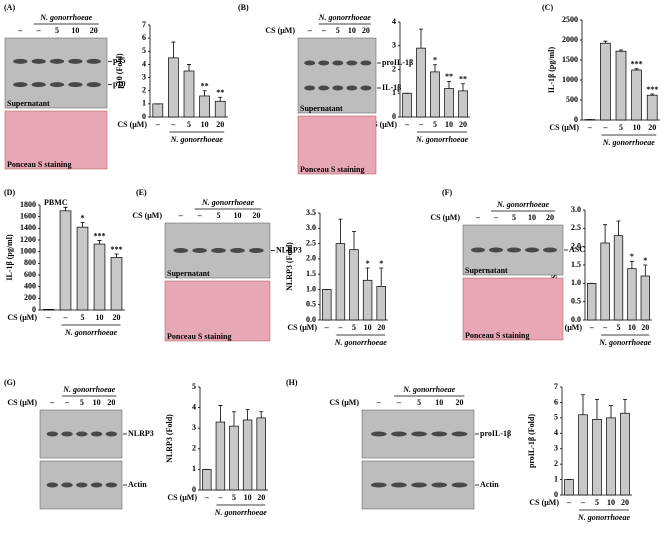  What do you see at coordinates (30, 297) in the screenshot?
I see `y-tick-label: 200` at bounding box center [30, 297].